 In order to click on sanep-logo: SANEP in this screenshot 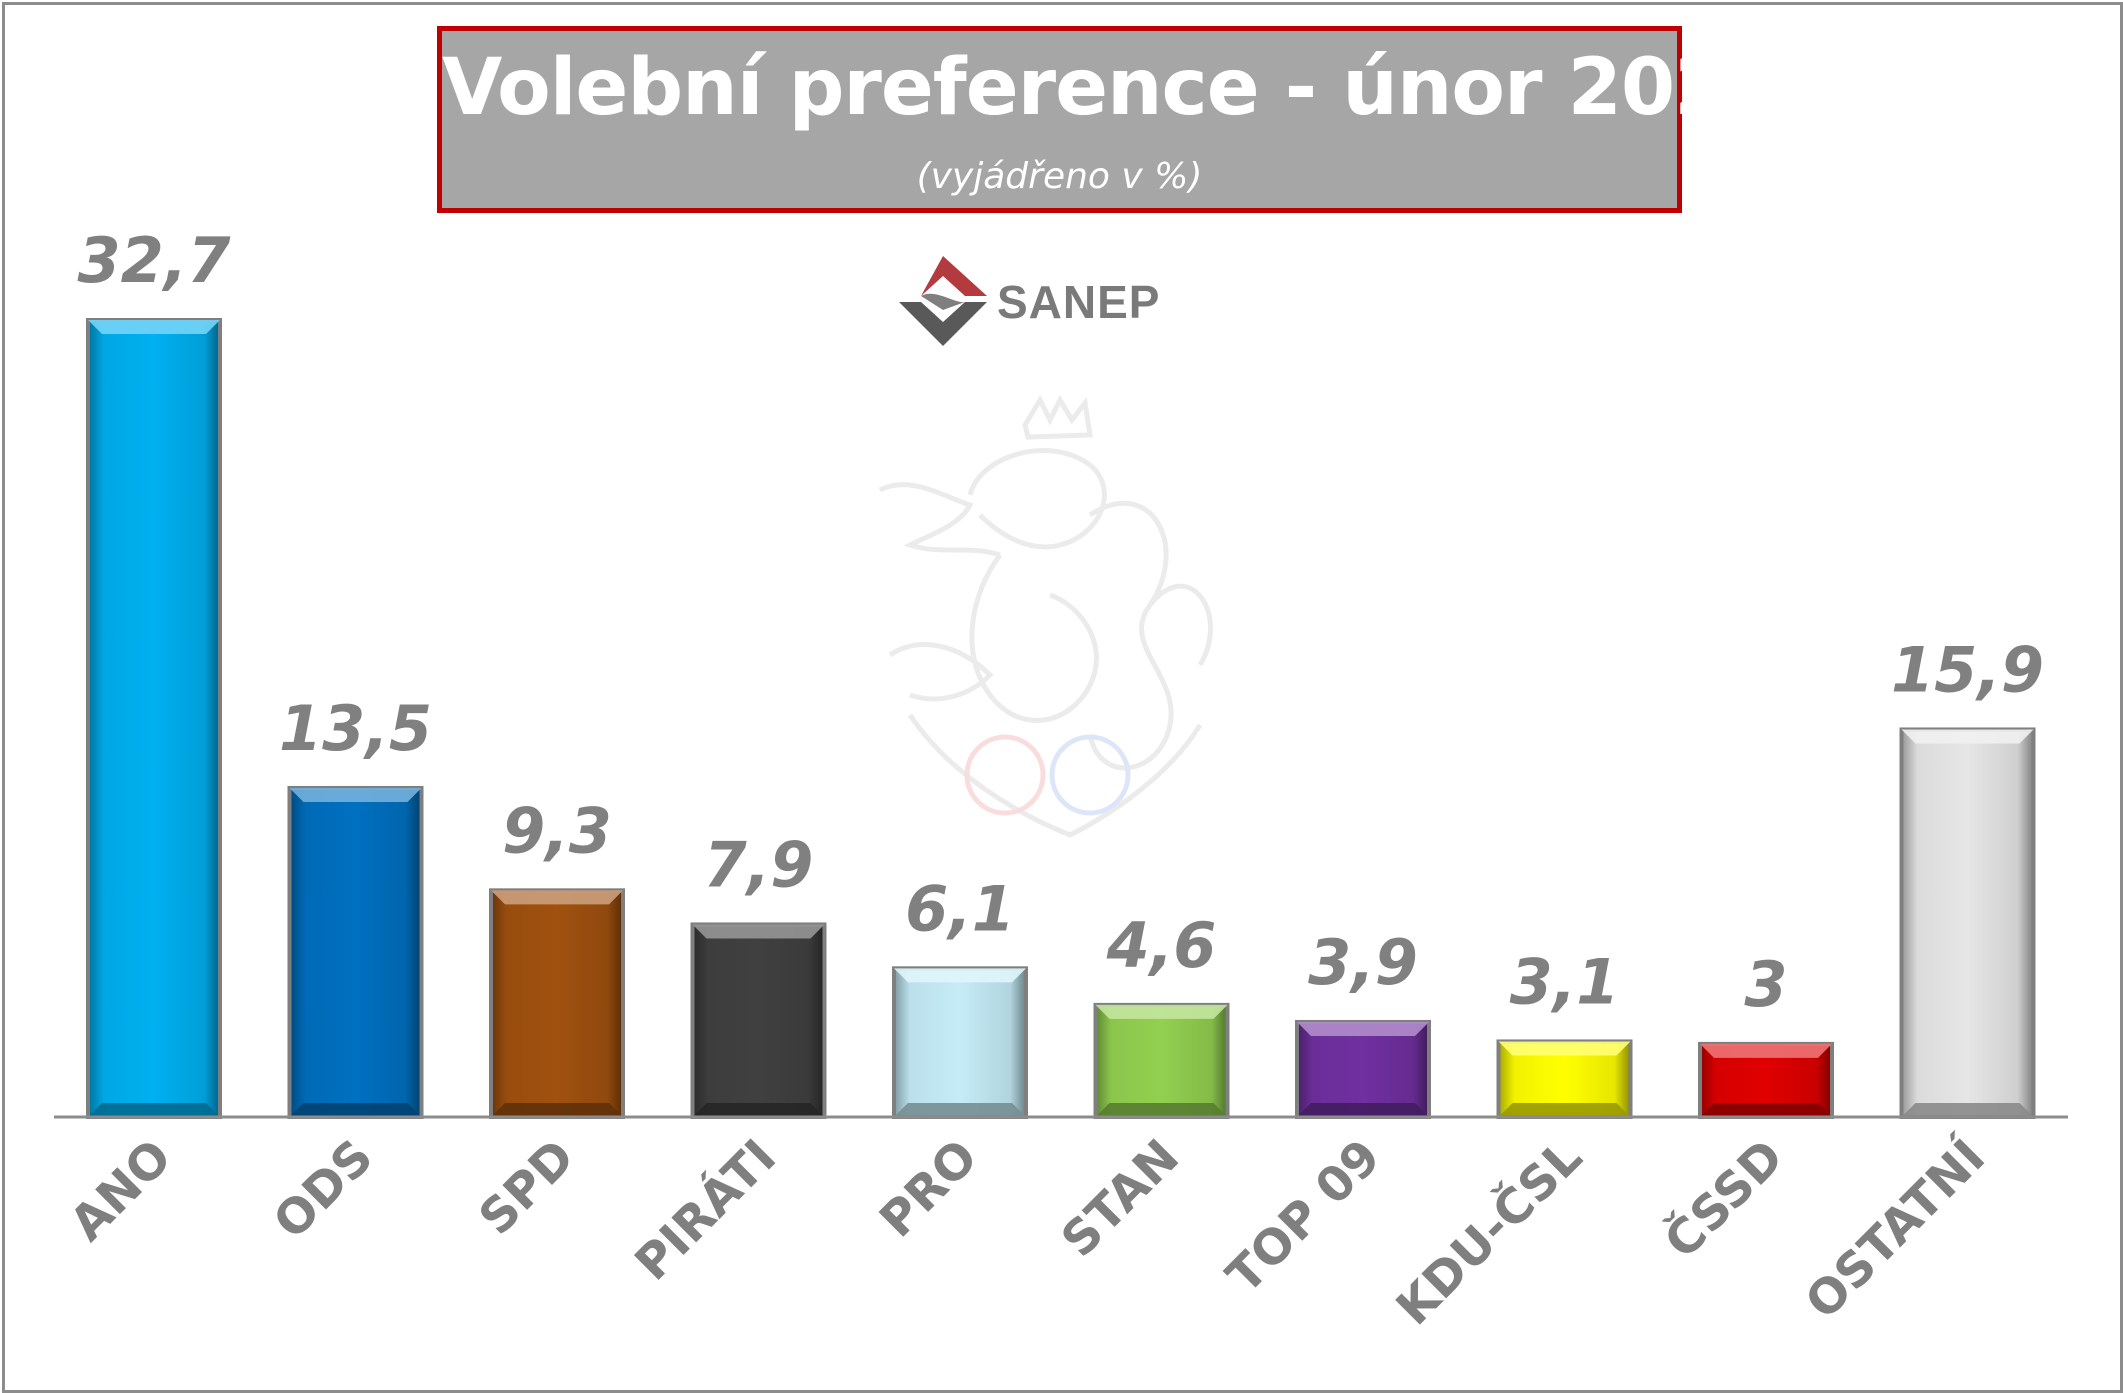, I will do `click(1029, 301)`.